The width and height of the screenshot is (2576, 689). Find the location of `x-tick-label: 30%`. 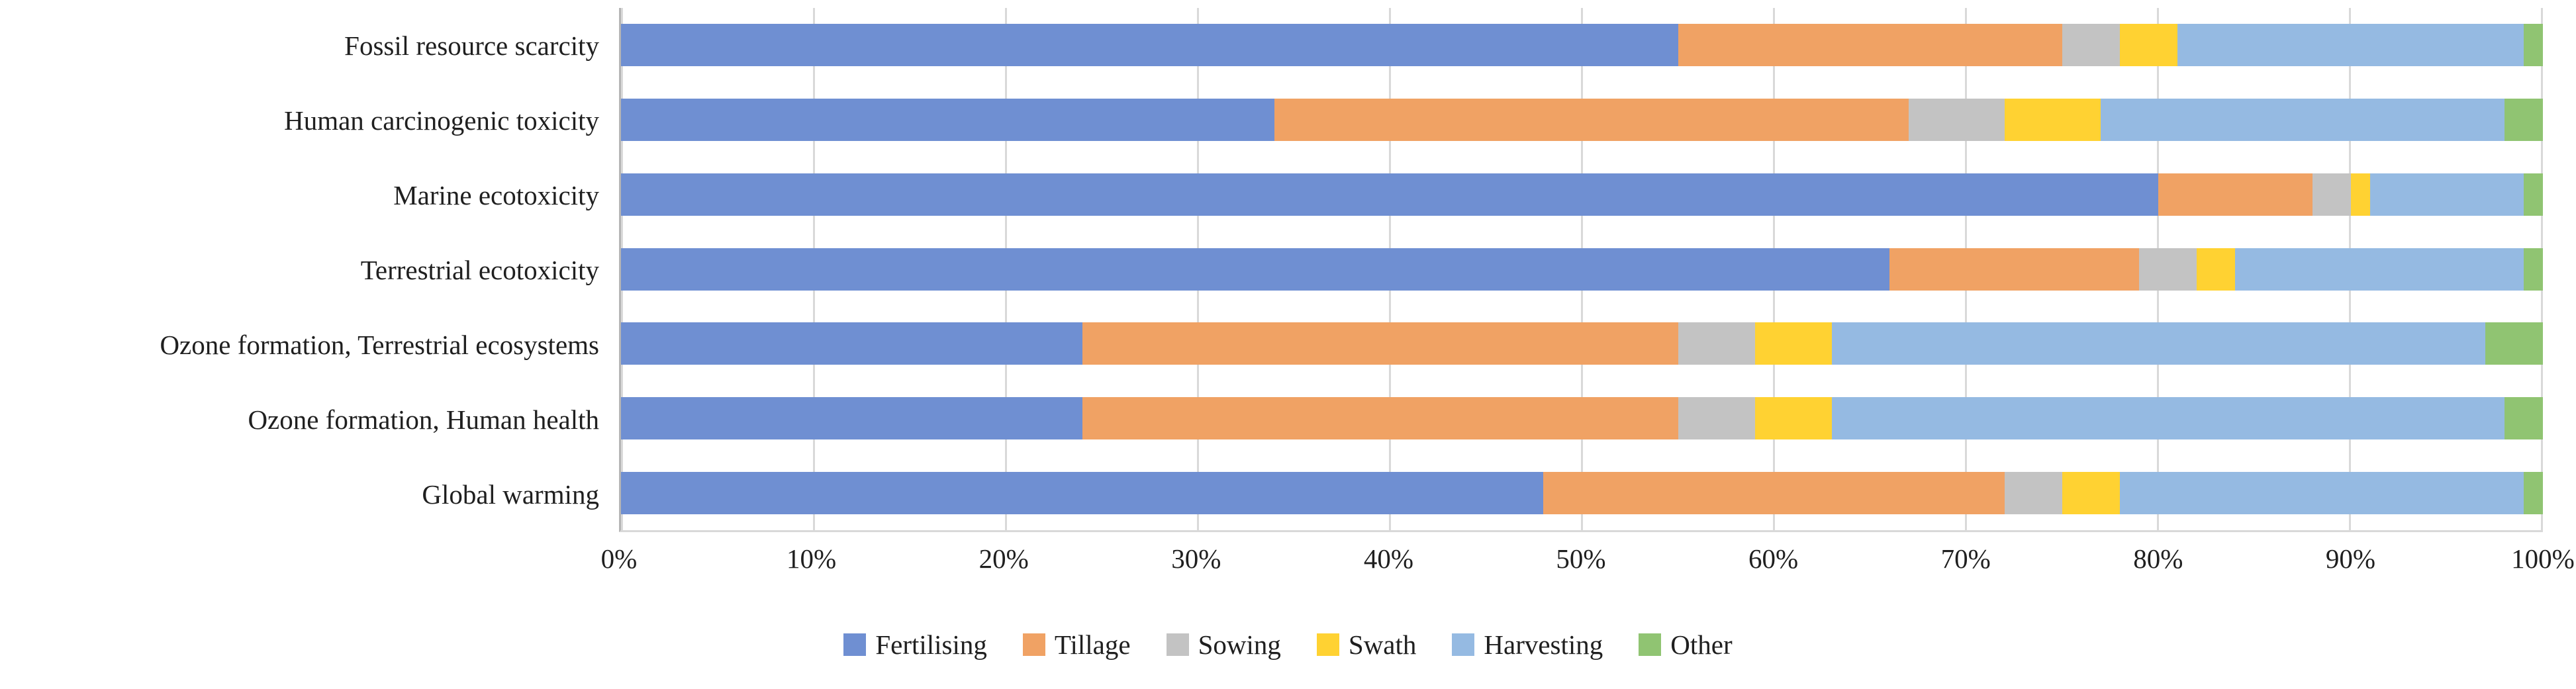

x-tick-label: 30% is located at coordinates (1196, 559).